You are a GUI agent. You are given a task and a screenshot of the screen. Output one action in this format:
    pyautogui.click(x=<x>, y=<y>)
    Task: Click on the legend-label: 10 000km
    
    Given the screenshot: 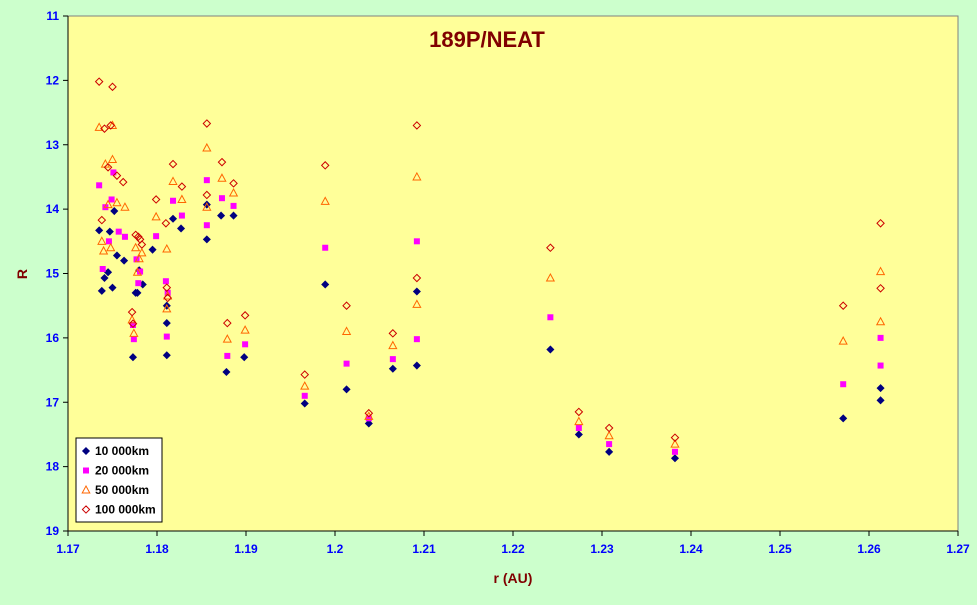 What is the action you would take?
    pyautogui.click(x=122, y=451)
    